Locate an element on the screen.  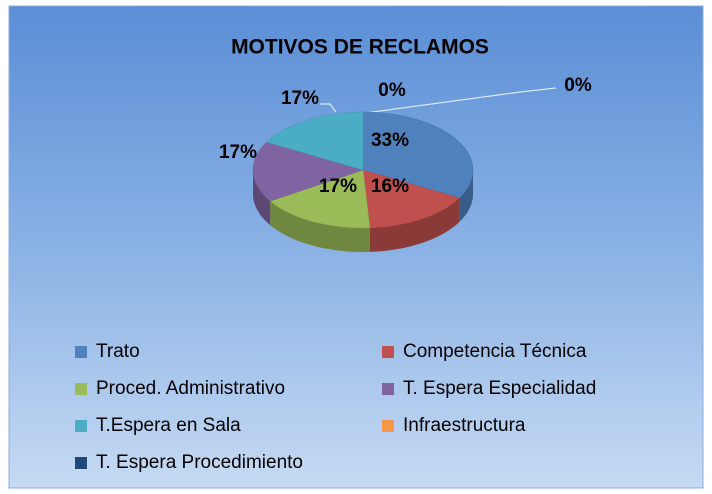
legend-label: Competencia Técnica is located at coordinates (495, 351).